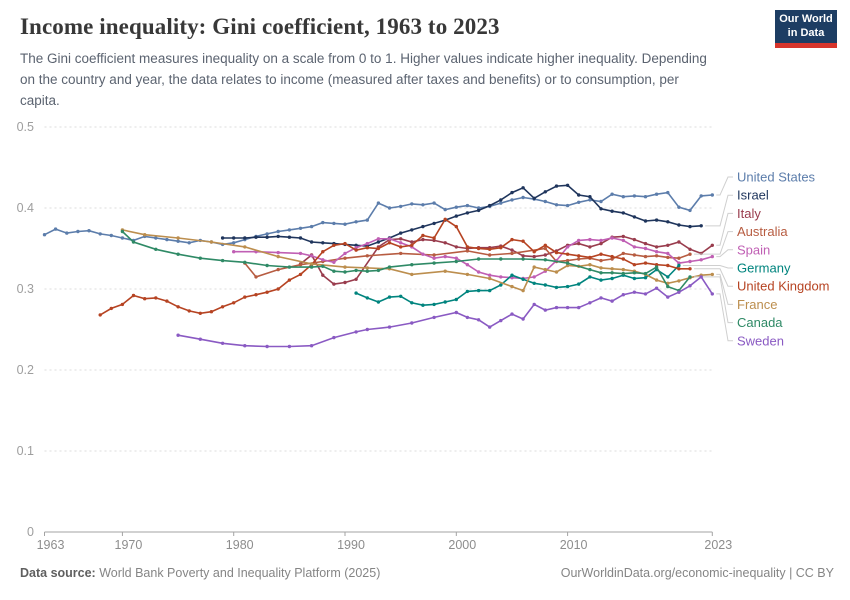 Image resolution: width=850 pixels, height=600 pixels. What do you see at coordinates (760, 340) in the screenshot?
I see `legend-item-sweden: Sweden` at bounding box center [760, 340].